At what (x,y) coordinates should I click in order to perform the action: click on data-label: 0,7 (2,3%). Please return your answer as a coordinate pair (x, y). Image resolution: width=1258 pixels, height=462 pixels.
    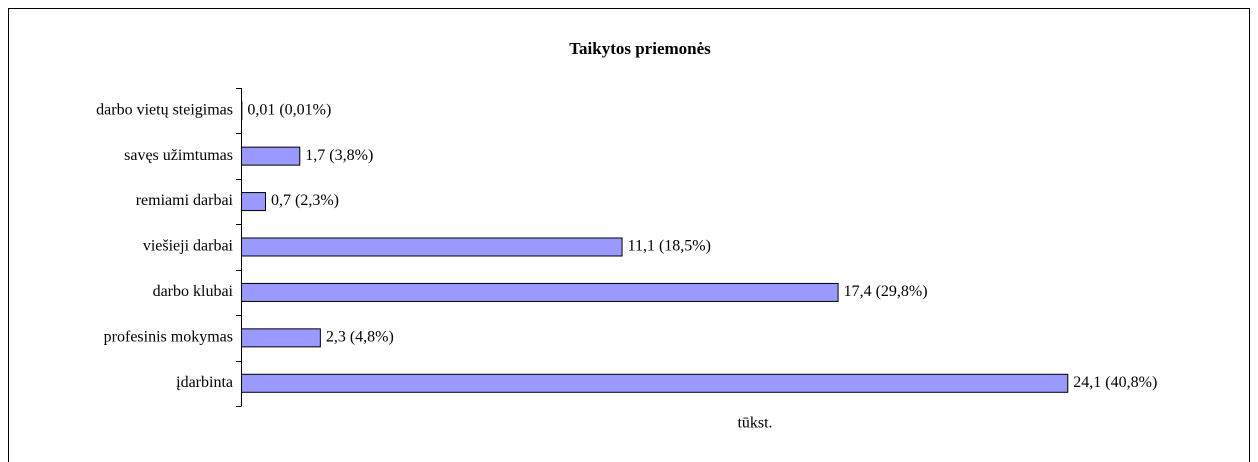
    Looking at the image, I should click on (305, 200).